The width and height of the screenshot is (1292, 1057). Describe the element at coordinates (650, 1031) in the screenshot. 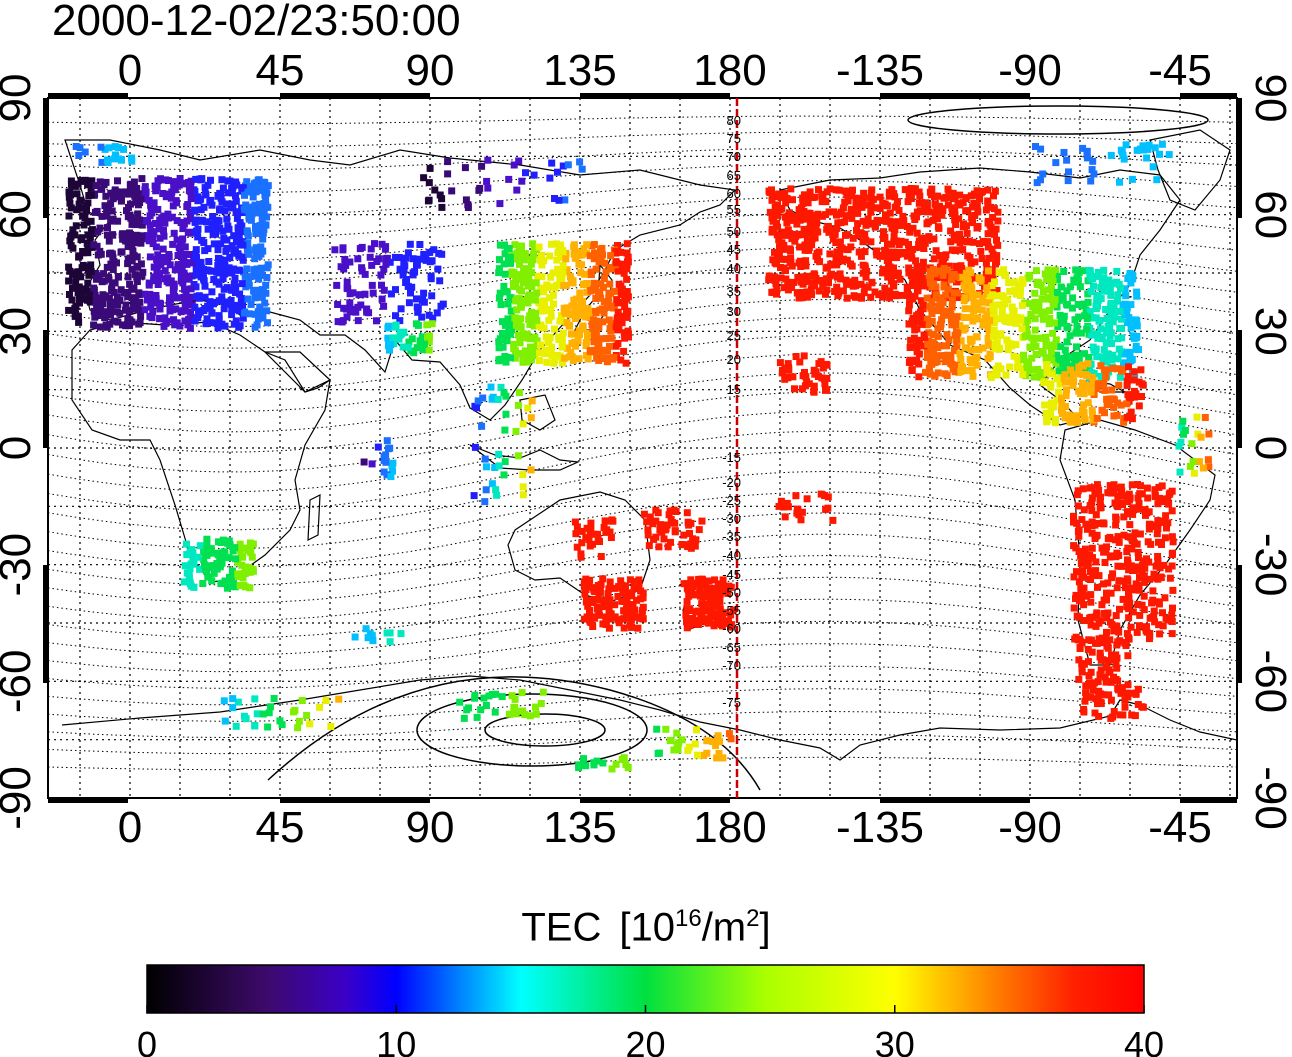

I see `colorbar-ticks: 0 10 20 30 40` at that location.